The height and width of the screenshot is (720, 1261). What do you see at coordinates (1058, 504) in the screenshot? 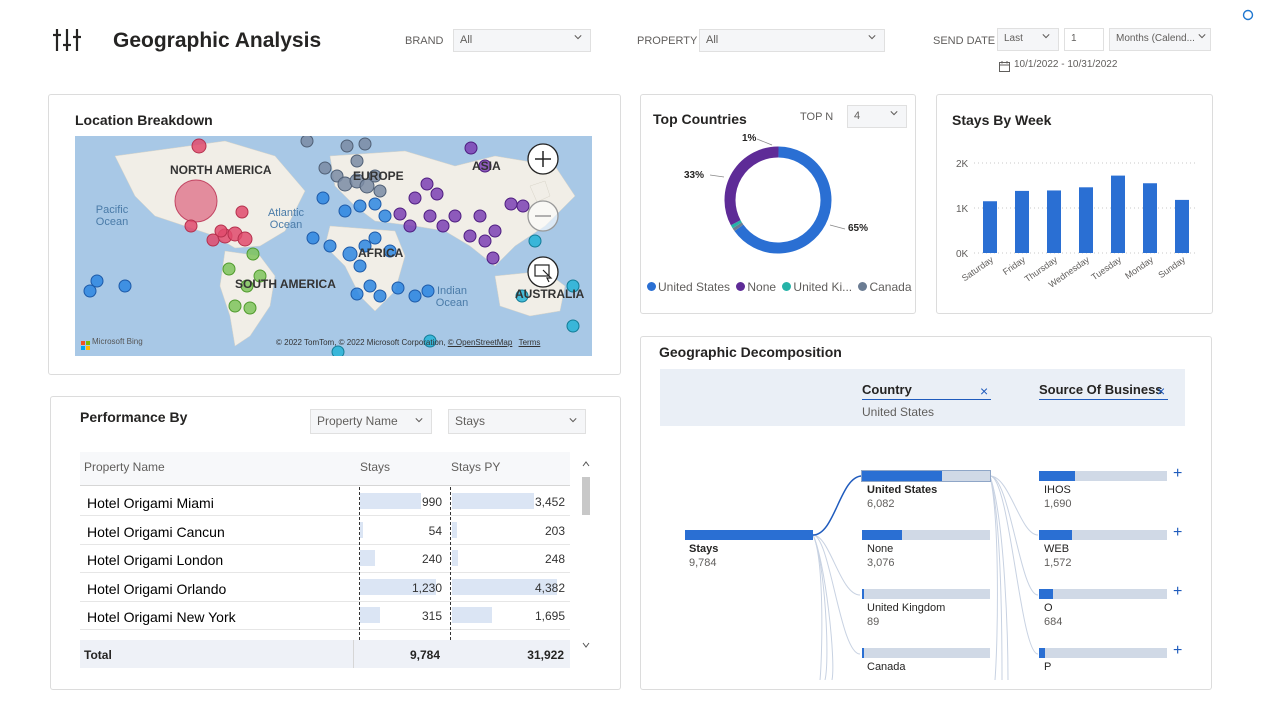
I see `source-node-value: 1,690` at bounding box center [1058, 504].